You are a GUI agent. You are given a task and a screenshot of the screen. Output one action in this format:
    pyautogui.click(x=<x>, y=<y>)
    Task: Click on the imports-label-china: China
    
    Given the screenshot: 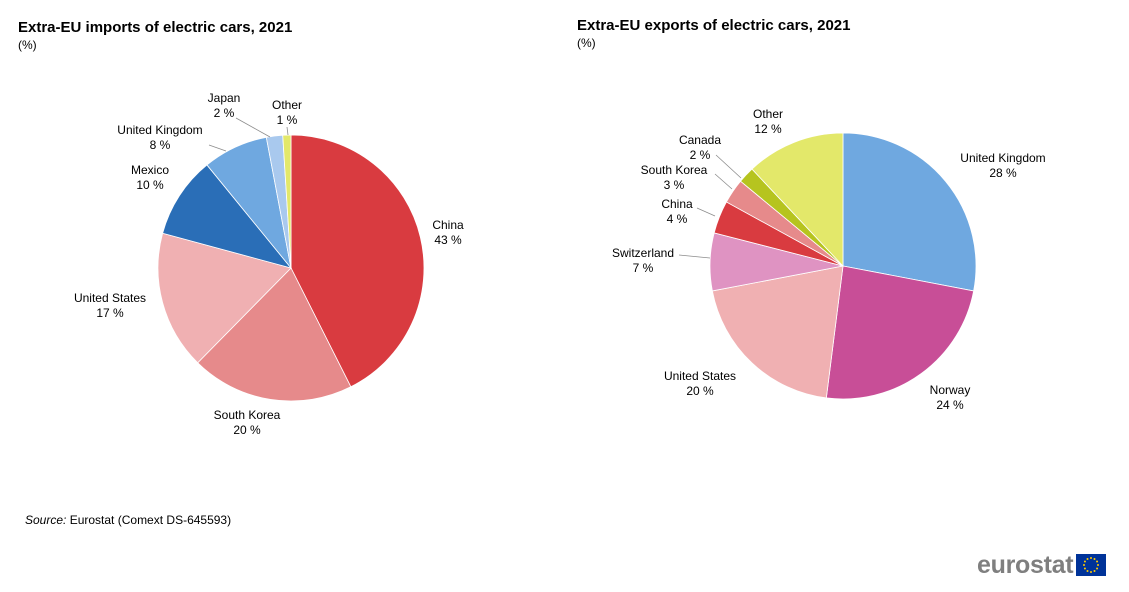 What is the action you would take?
    pyautogui.click(x=448, y=225)
    